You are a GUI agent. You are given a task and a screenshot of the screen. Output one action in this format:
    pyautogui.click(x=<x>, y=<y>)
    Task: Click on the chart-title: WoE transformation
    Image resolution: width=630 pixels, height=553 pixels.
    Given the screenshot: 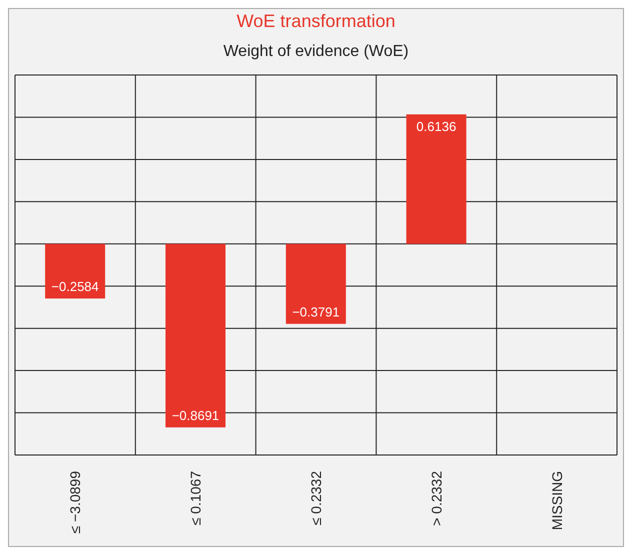 What is the action you would take?
    pyautogui.click(x=316, y=22)
    